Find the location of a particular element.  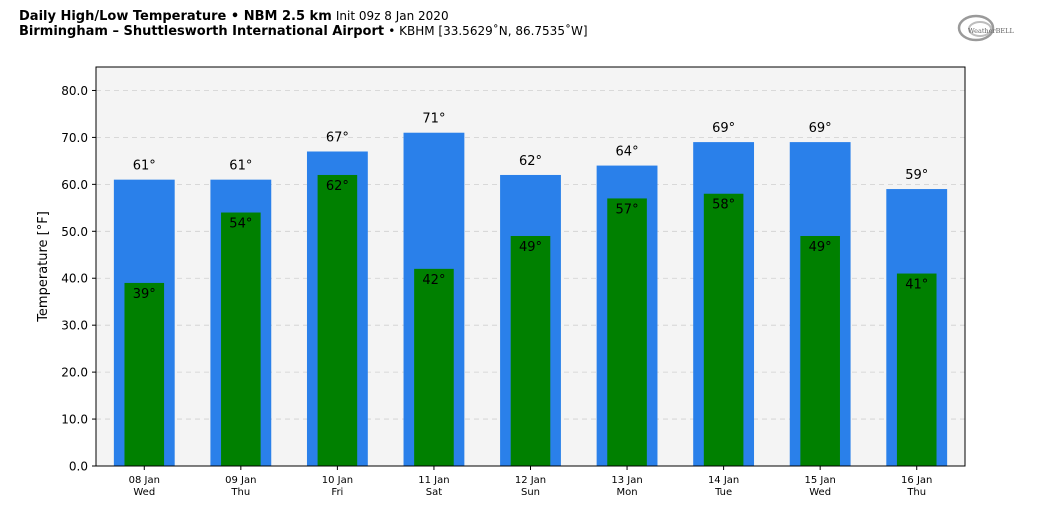

low-value-label: 58° is located at coordinates (723, 205).